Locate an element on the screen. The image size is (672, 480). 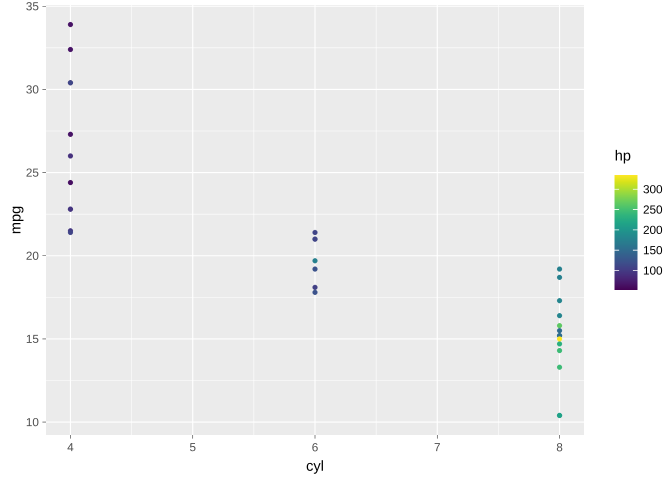
x-tick-label: 7 is located at coordinates (437, 447).